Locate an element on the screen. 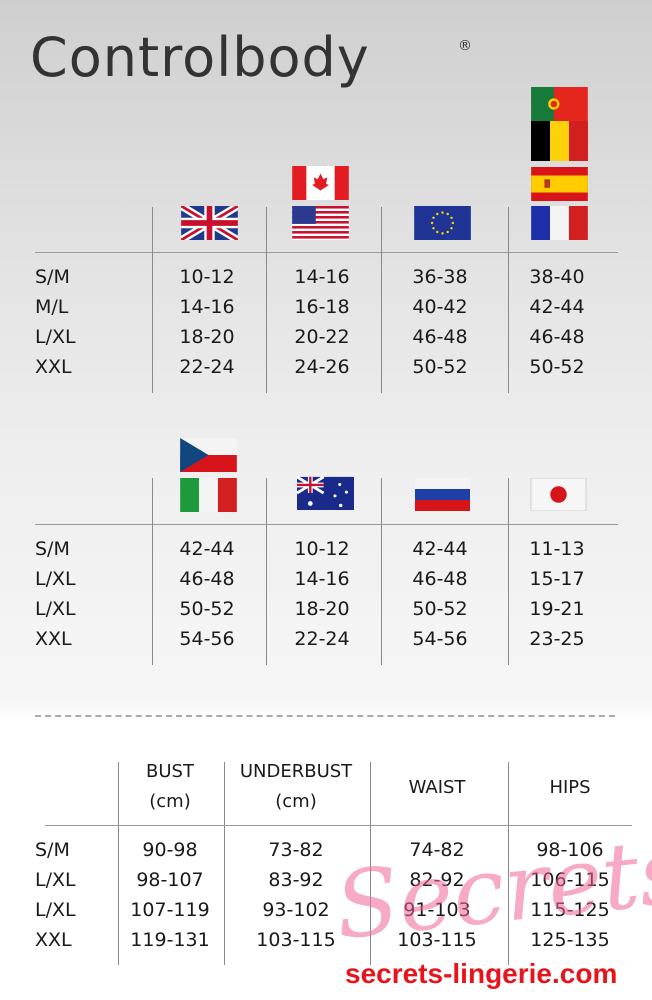 The height and width of the screenshot is (1000, 652). dashed-divider is located at coordinates (325, 716).